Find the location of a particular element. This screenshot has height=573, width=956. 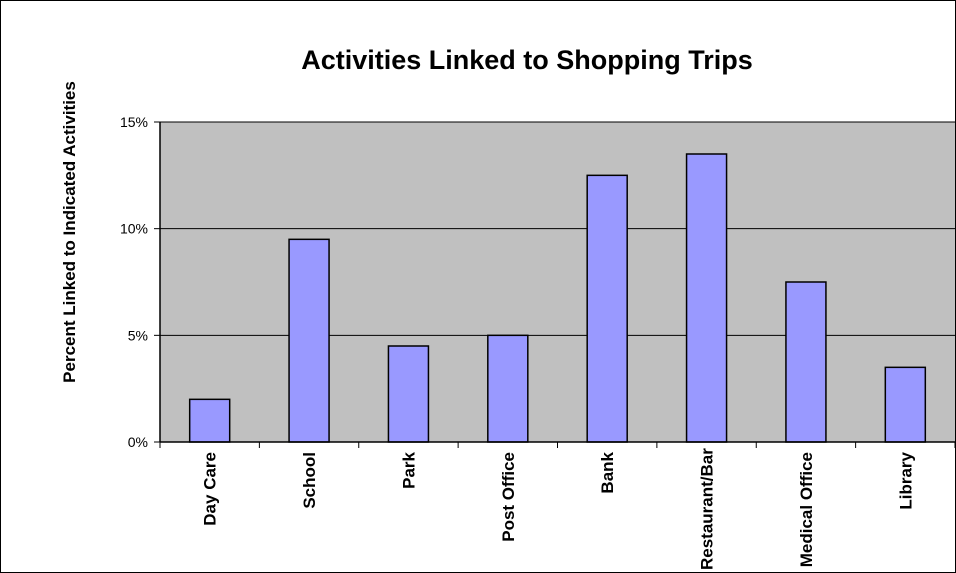

category-label: Day Care is located at coordinates (210, 489).